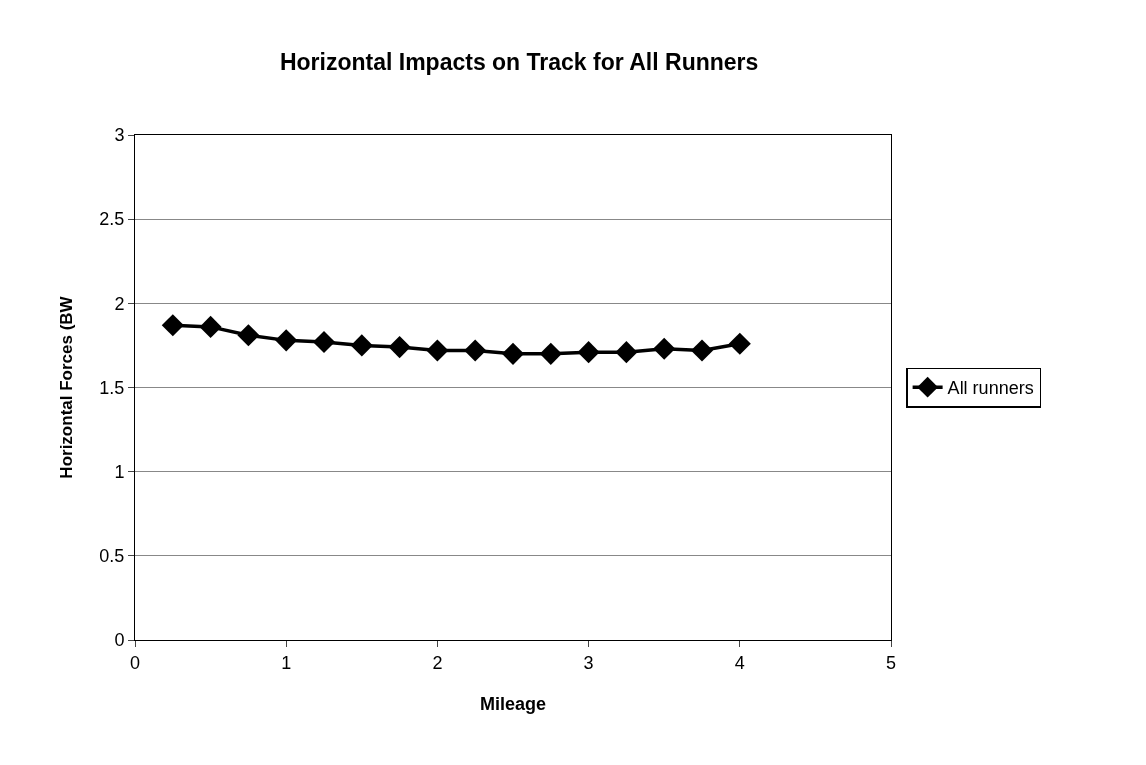 The image size is (1146, 765). What do you see at coordinates (119, 471) in the screenshot?
I see `y-tick-label: 1` at bounding box center [119, 471].